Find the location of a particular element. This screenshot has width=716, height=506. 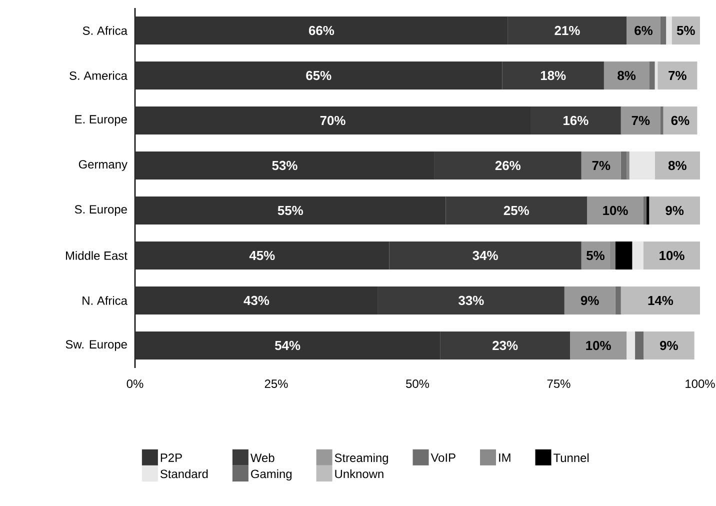

data-label: 66% is located at coordinates (321, 31).